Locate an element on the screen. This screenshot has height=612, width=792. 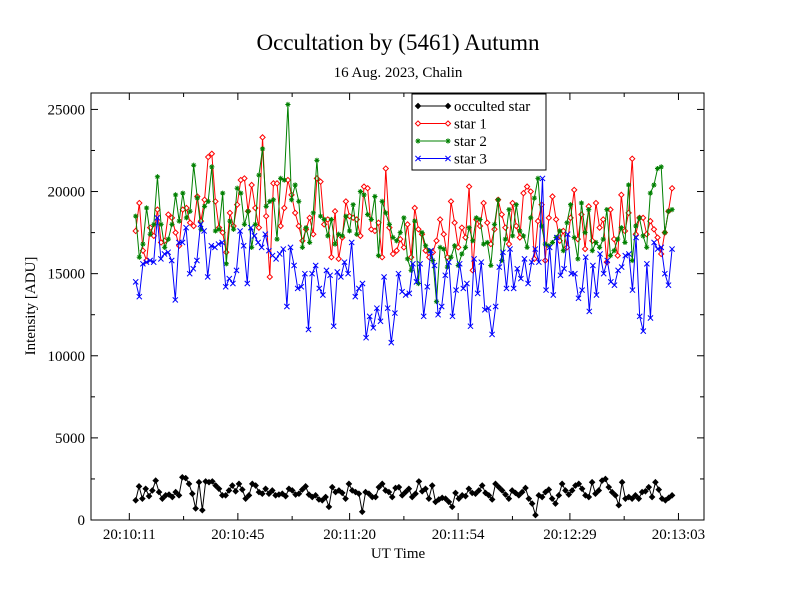
y-tick-label: 5000 is located at coordinates (70, 439).